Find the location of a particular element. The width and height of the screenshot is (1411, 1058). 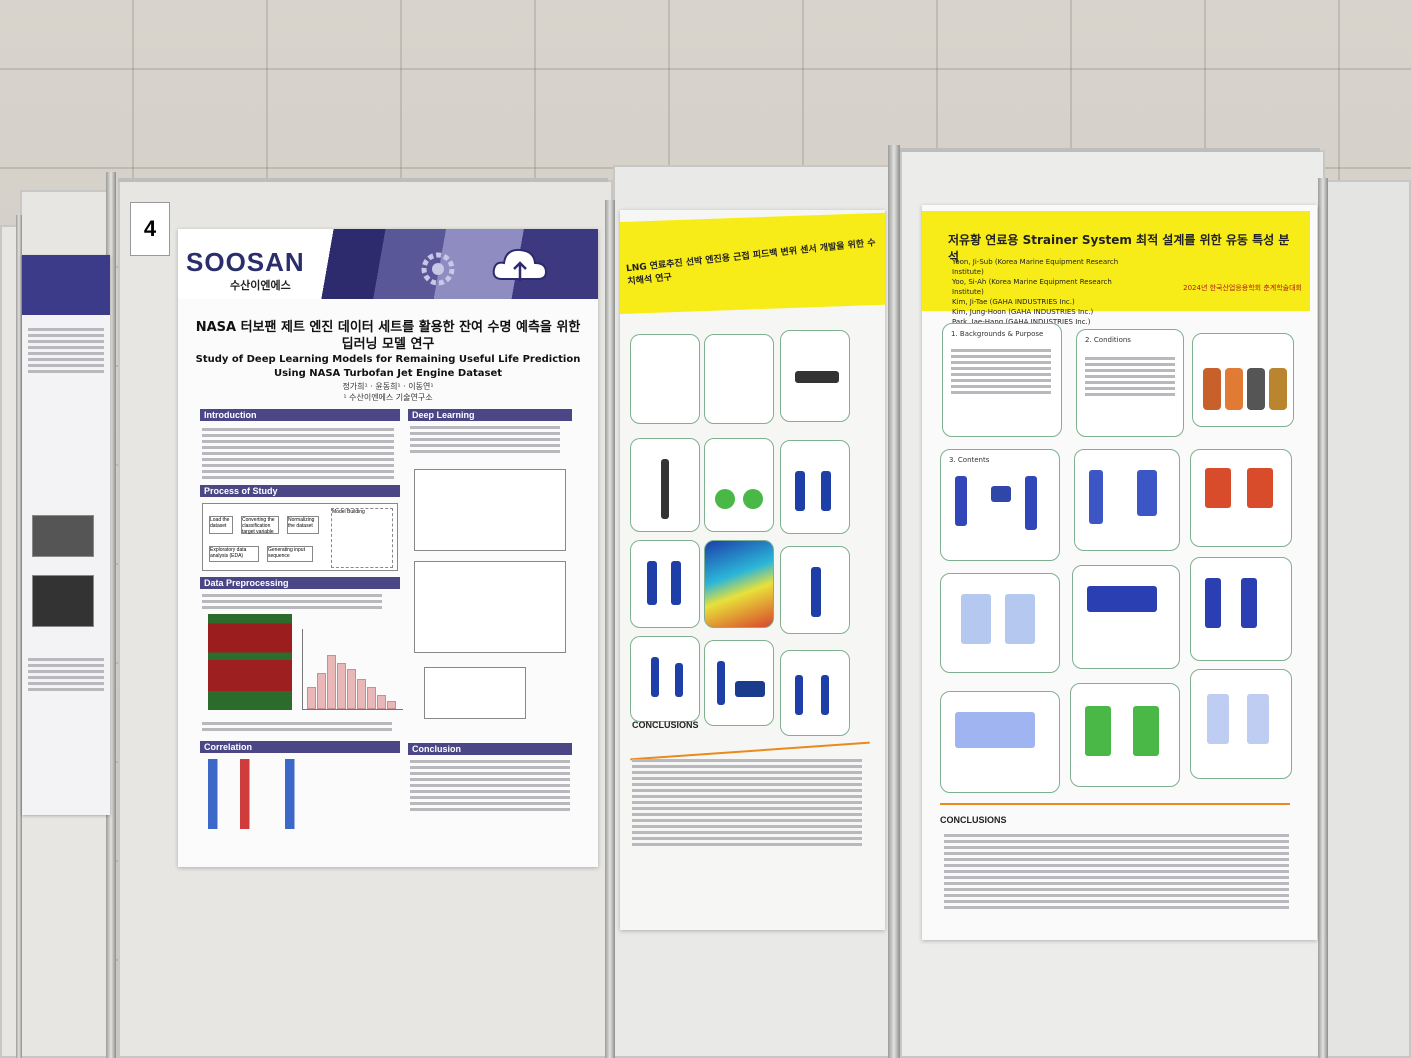

author-line: Kim, Ji-Tae (GAHA INDUSTRIES Inc.) is located at coordinates (1013, 302).